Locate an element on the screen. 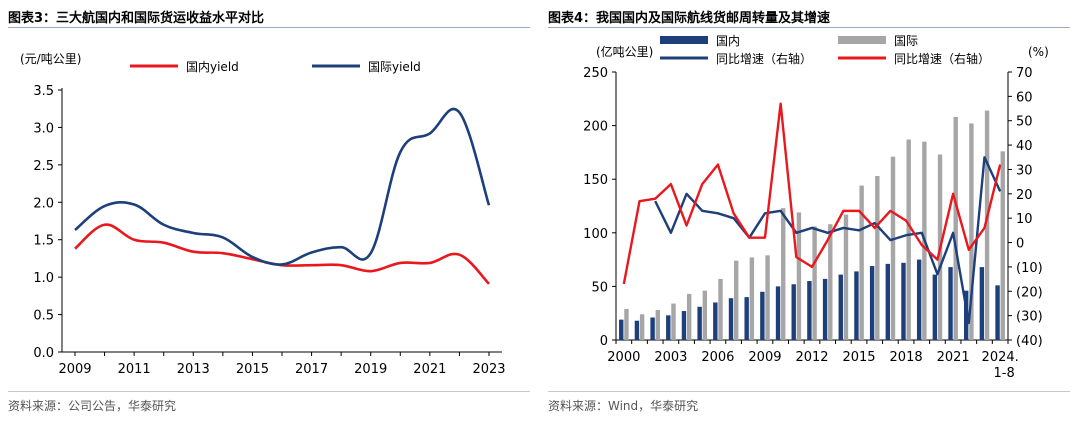 This screenshot has width=1080, height=423. left-x-tick-label: 2019 is located at coordinates (370, 369).